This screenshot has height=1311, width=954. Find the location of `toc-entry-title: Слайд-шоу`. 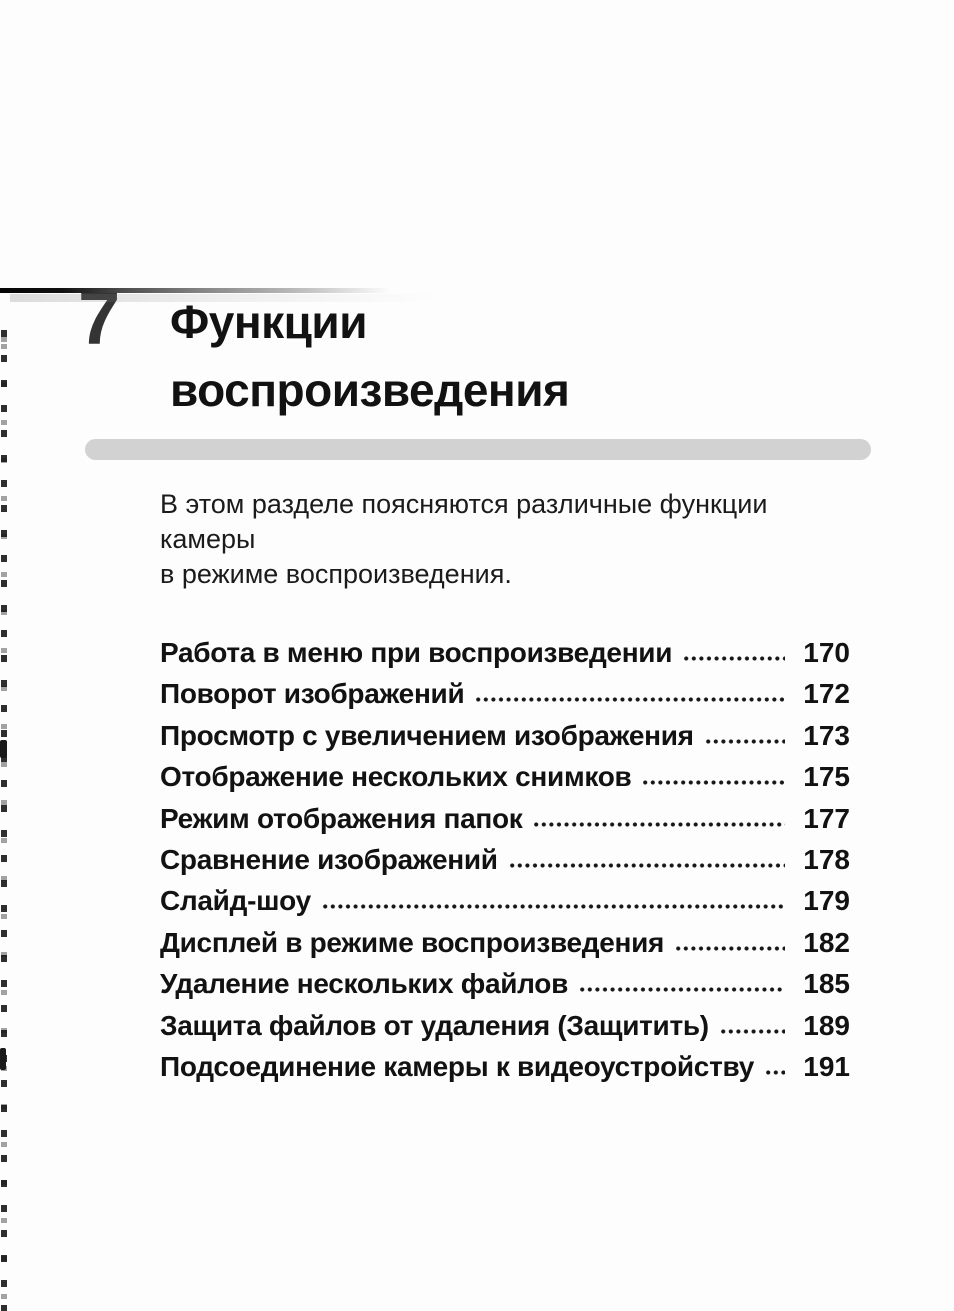

toc-entry-title: Слайд-шоу is located at coordinates (235, 901).